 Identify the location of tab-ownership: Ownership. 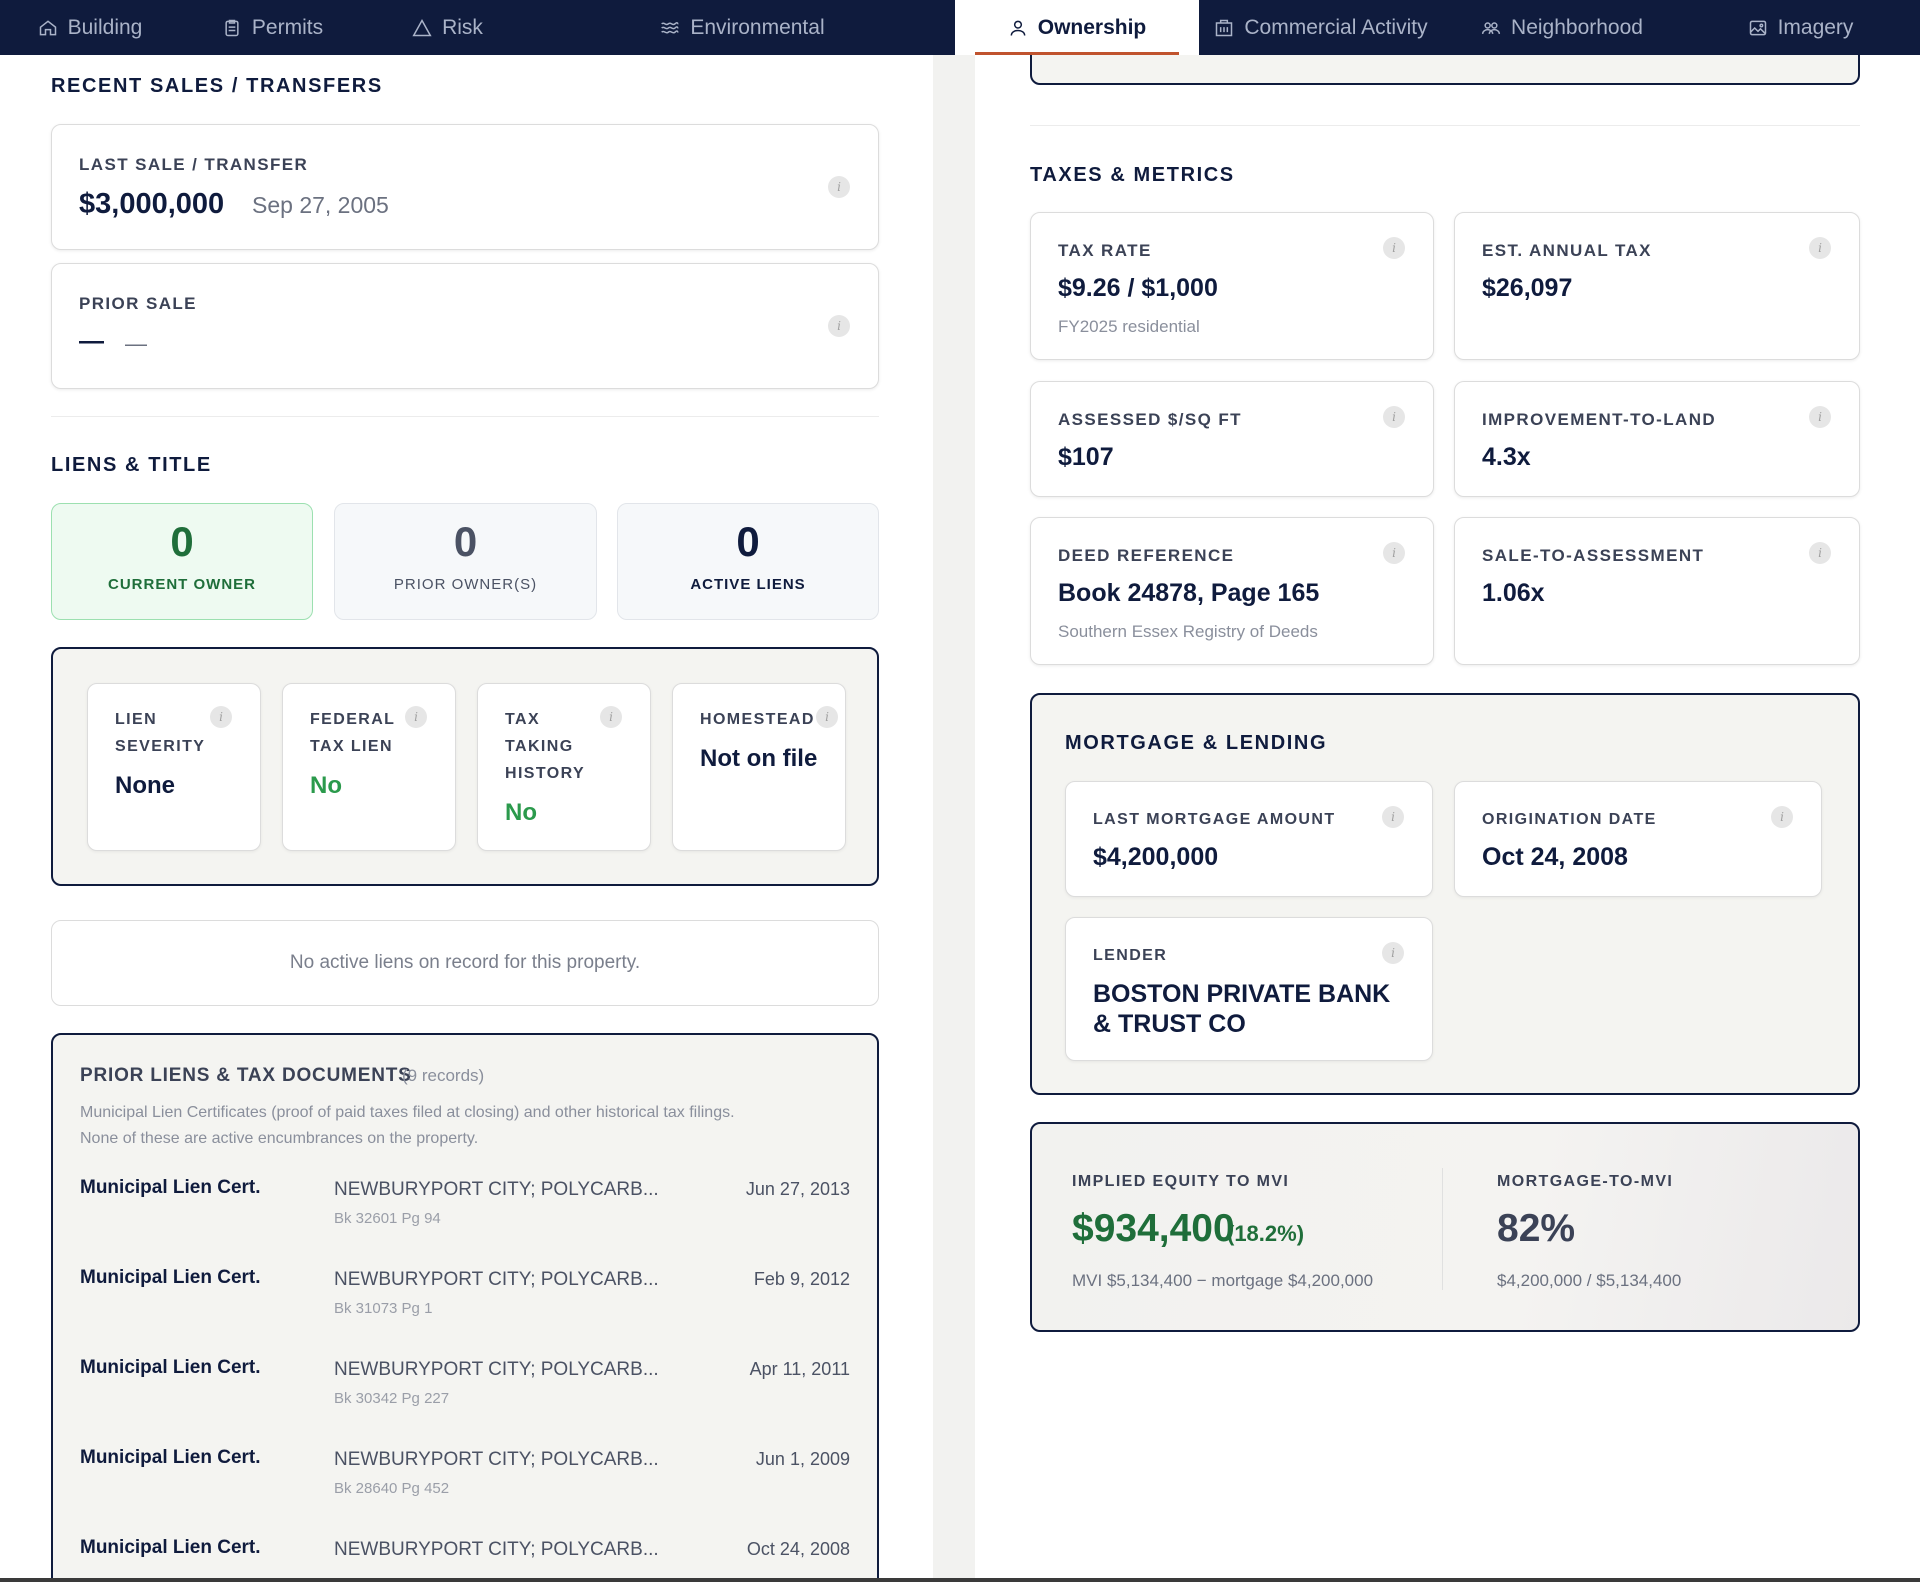
(1077, 27).